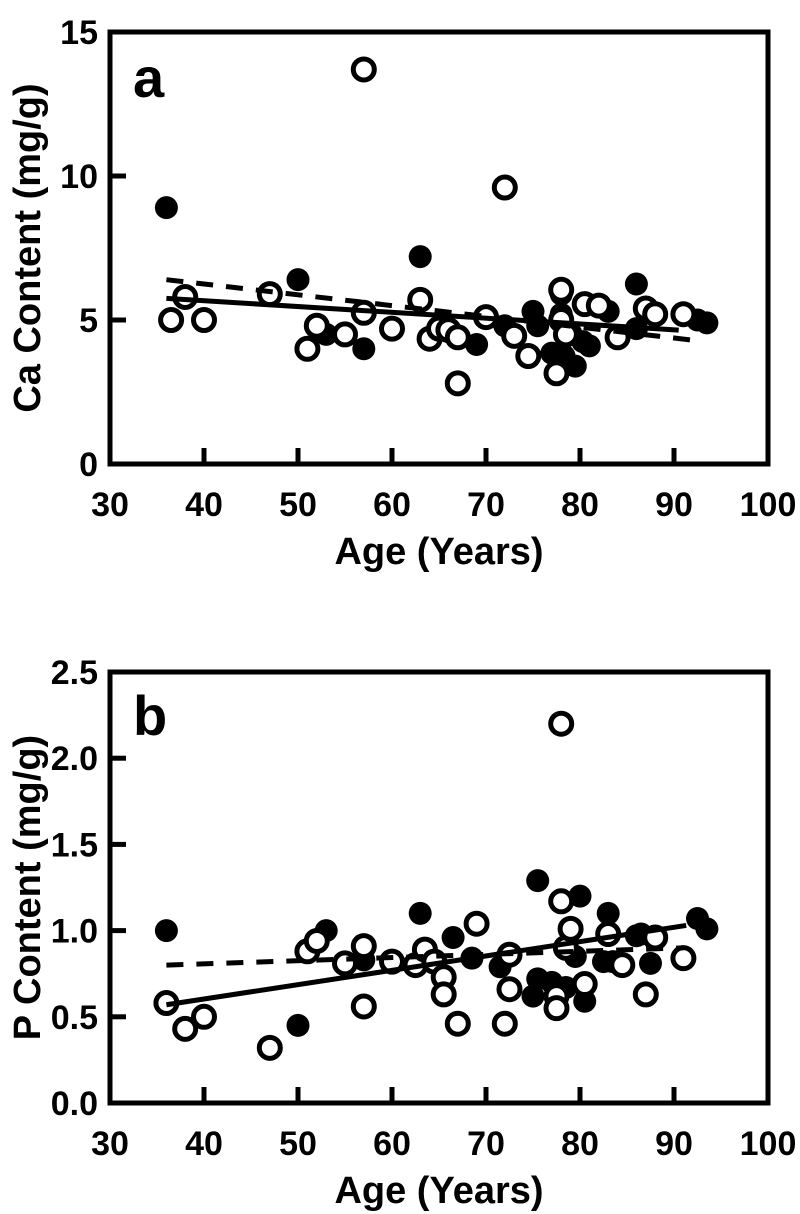  Describe the element at coordinates (74, 1018) in the screenshot. I see `y-tick-label-b: 0.5` at that location.